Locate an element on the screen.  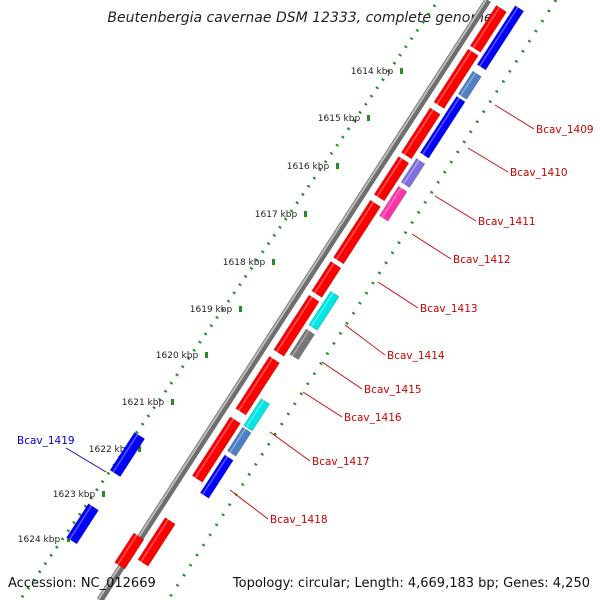
forward-gene-block-outer is located at coordinates (129, 551).